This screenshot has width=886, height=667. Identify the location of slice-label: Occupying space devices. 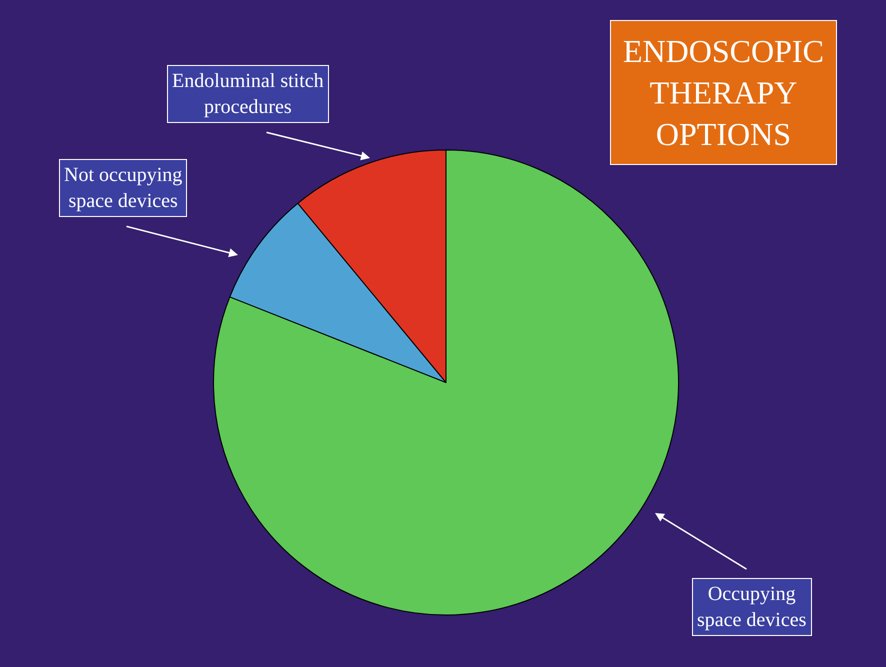
(752, 607).